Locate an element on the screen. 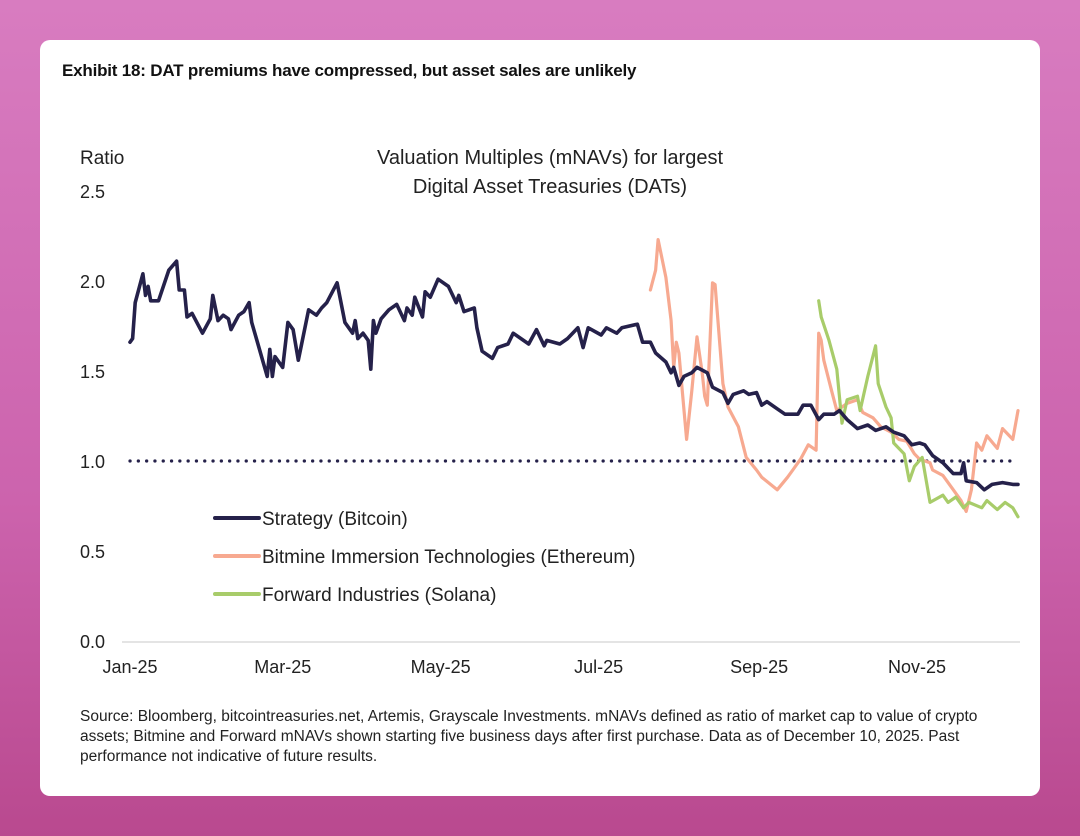 The image size is (1080, 836). y-axis-label: Ratio is located at coordinates (102, 158).